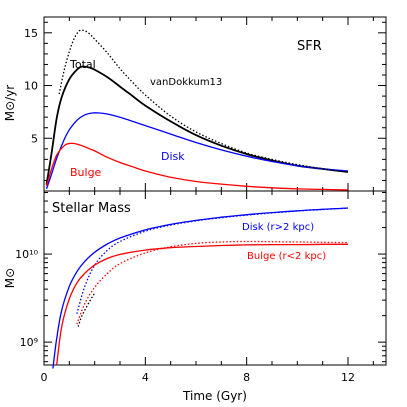 Image resolution: width=407 pixels, height=407 pixels. Describe the element at coordinates (10, 103) in the screenshot. I see `top-y-axis-title: M⊙/yr` at that location.